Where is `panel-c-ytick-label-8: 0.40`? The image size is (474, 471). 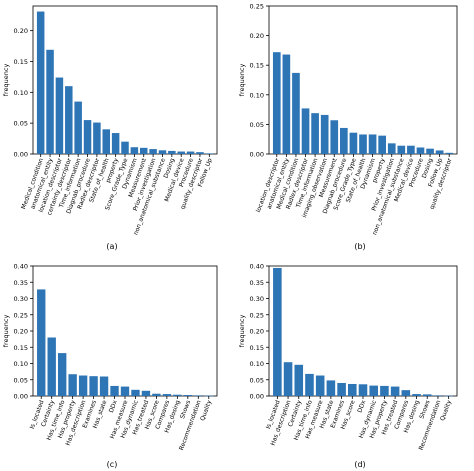
panel-c-ytick-label-8: 0.40 is located at coordinates (21, 267).